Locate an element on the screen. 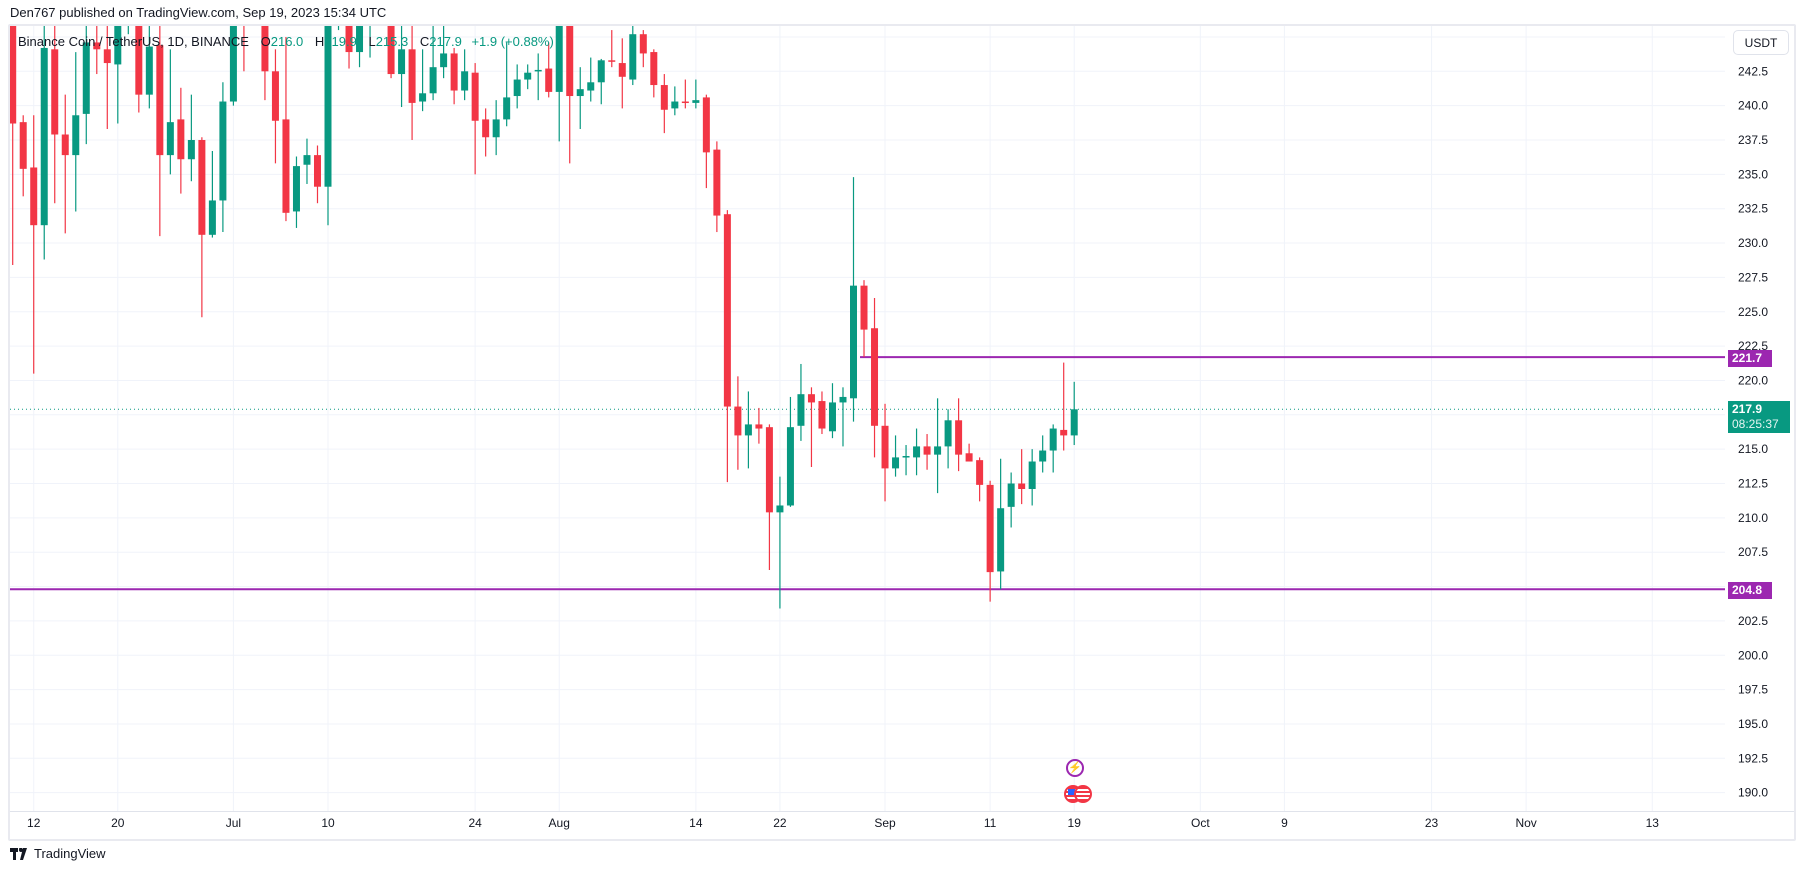 The height and width of the screenshot is (871, 1803). us-flag-event-icon is located at coordinates (1083, 794).